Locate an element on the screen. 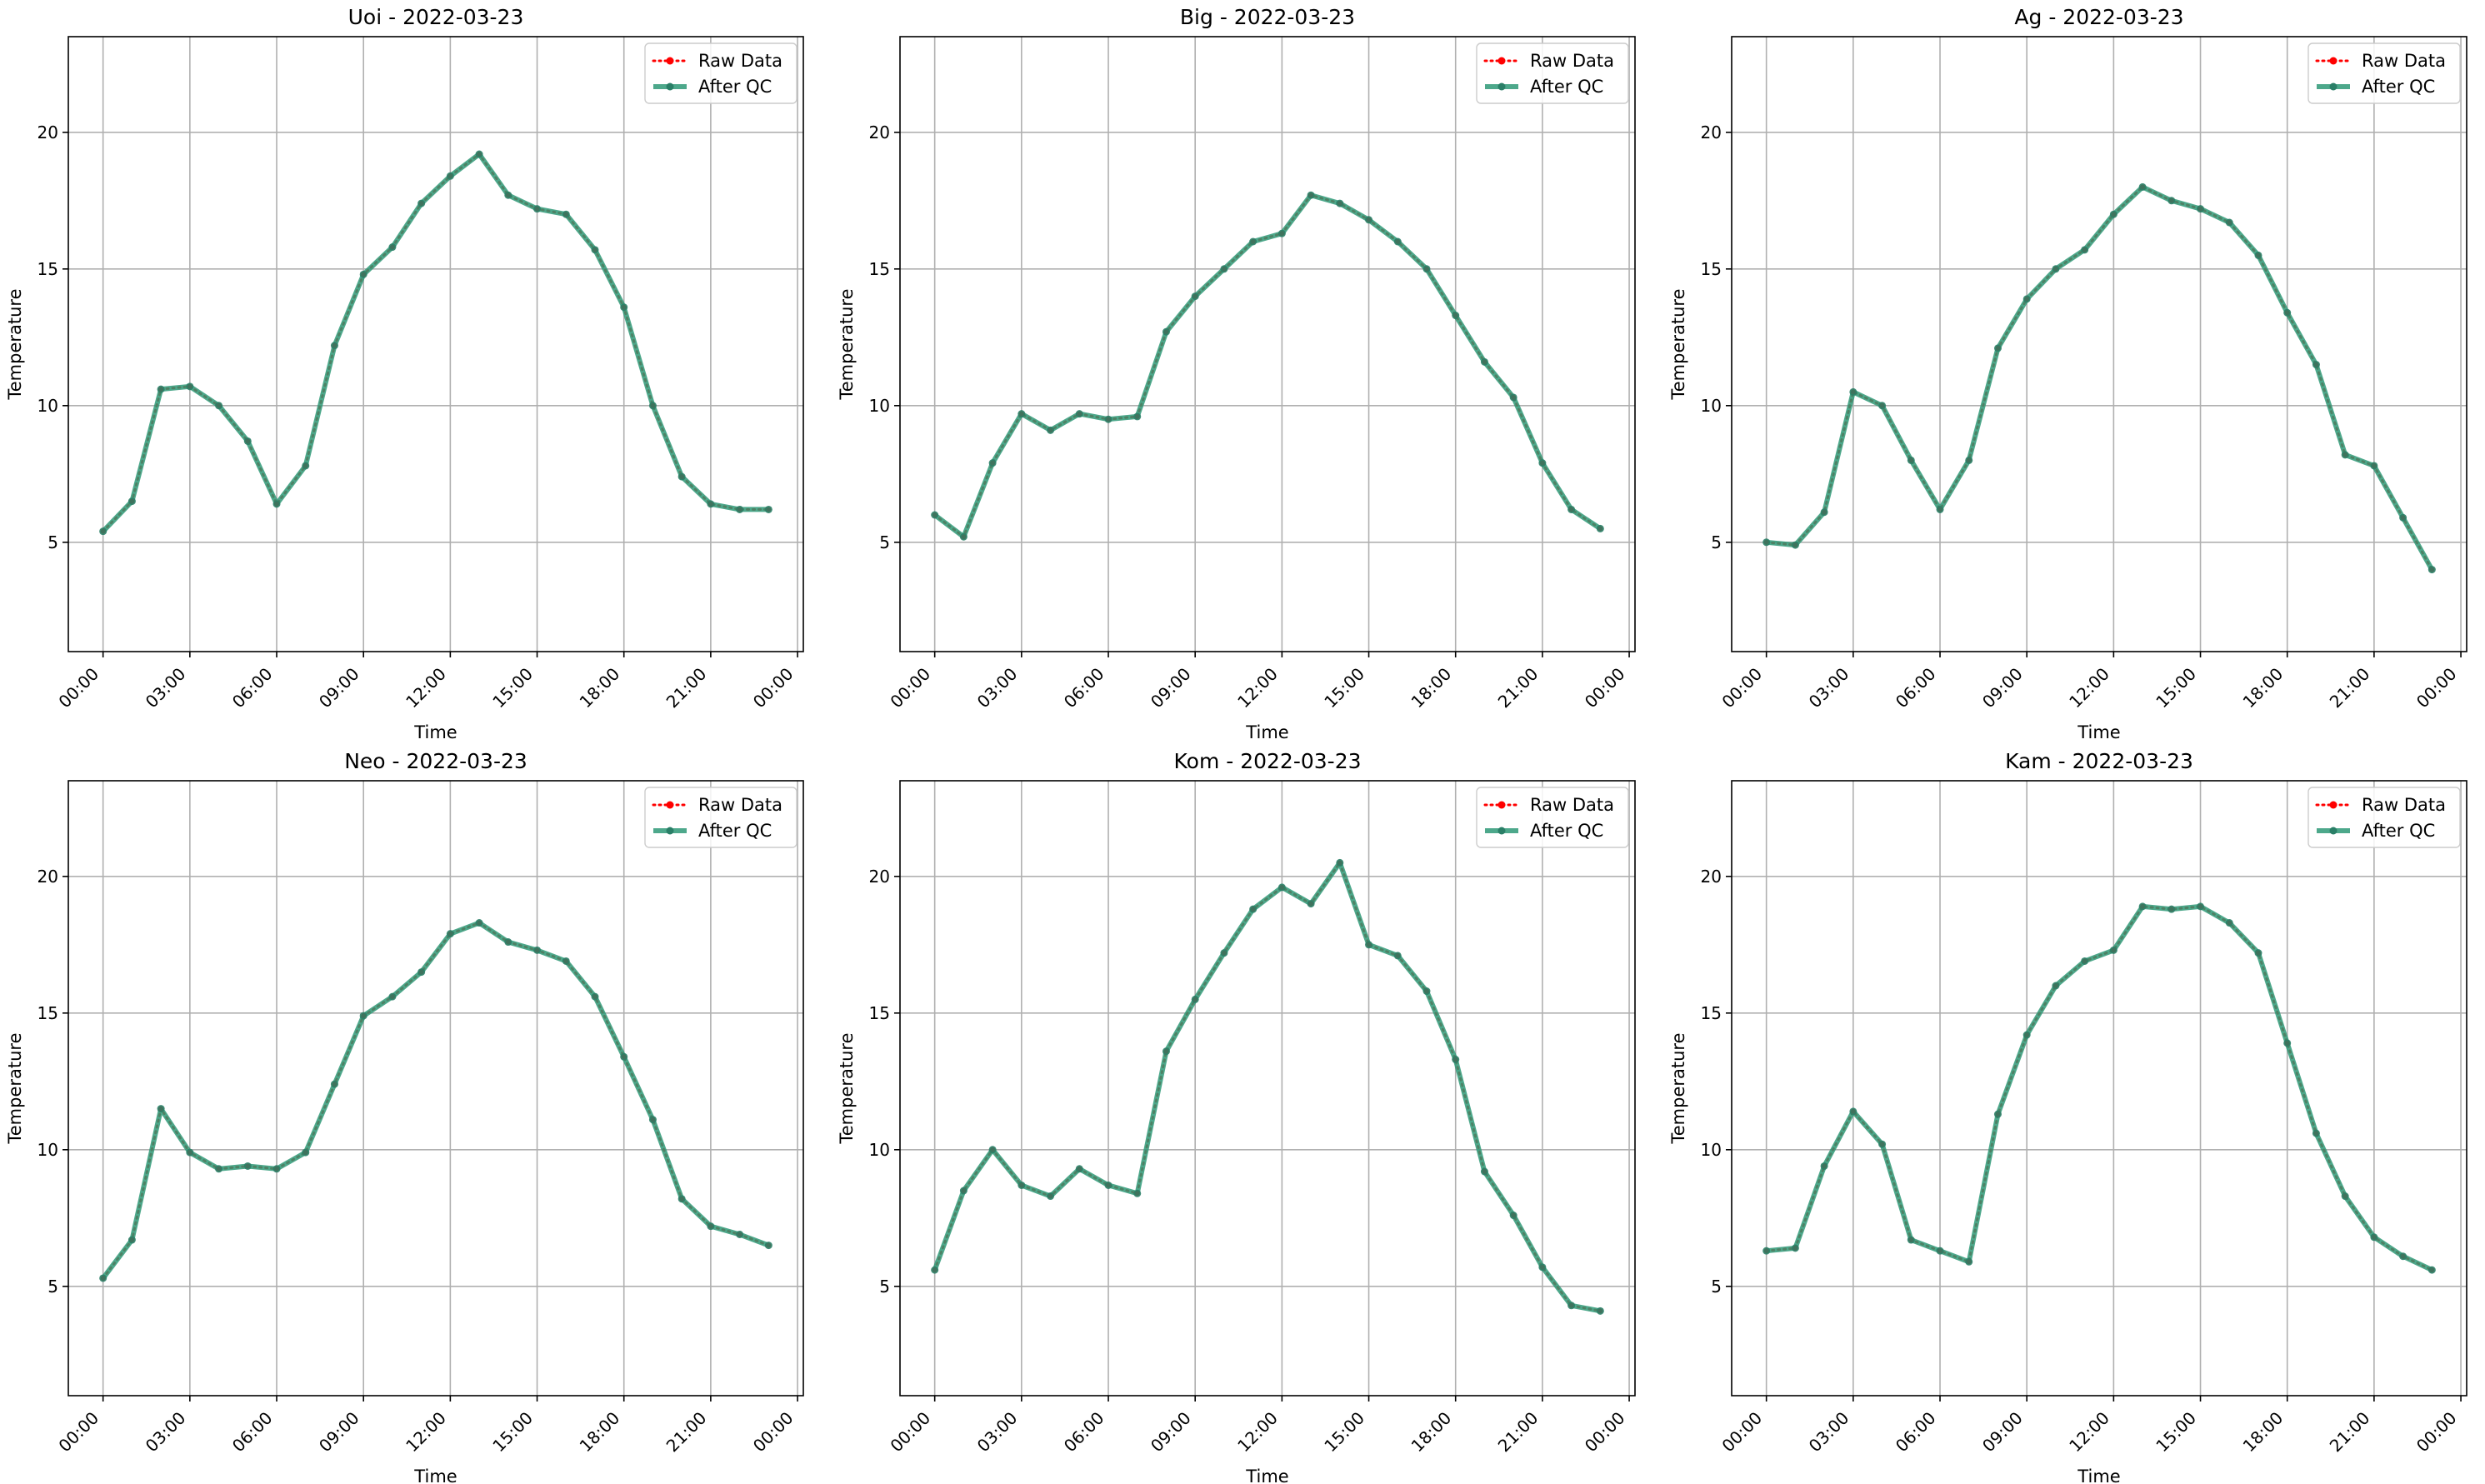 Image resolution: width=2485 pixels, height=1484 pixels. subplot-title: Kam - 2022-03-23 is located at coordinates (2099, 761).